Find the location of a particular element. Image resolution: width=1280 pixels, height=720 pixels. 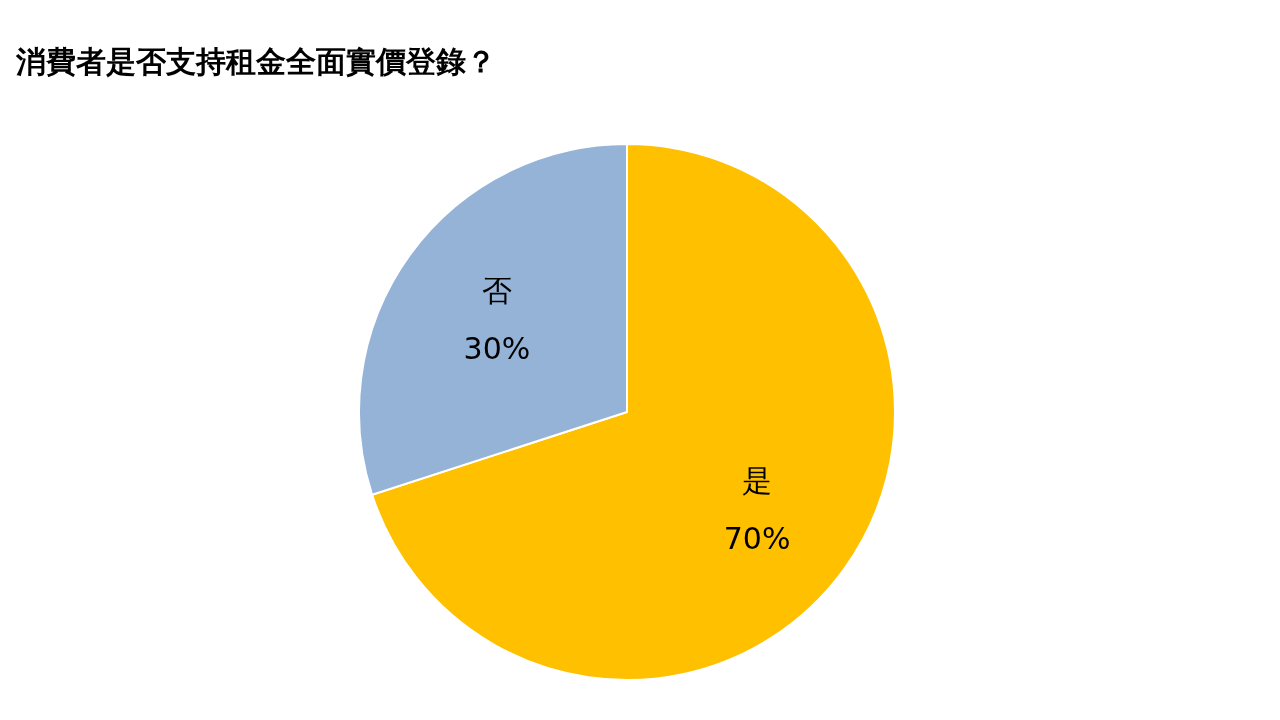

data-label: 30% is located at coordinates (497, 349).